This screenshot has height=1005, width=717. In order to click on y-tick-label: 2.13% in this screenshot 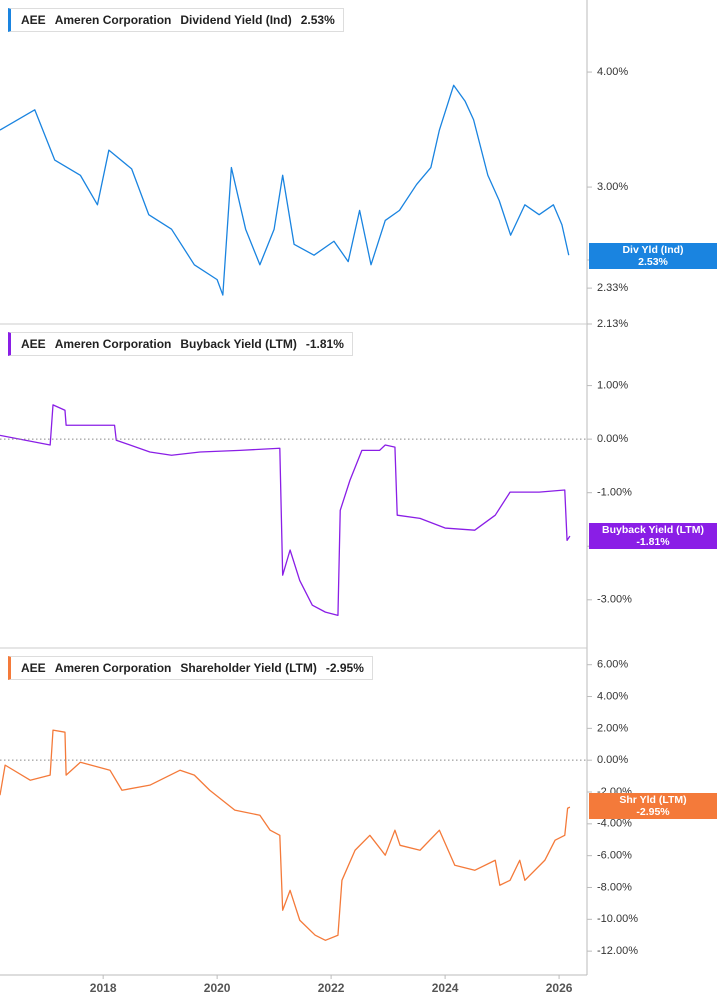, I will do `click(612, 324)`.